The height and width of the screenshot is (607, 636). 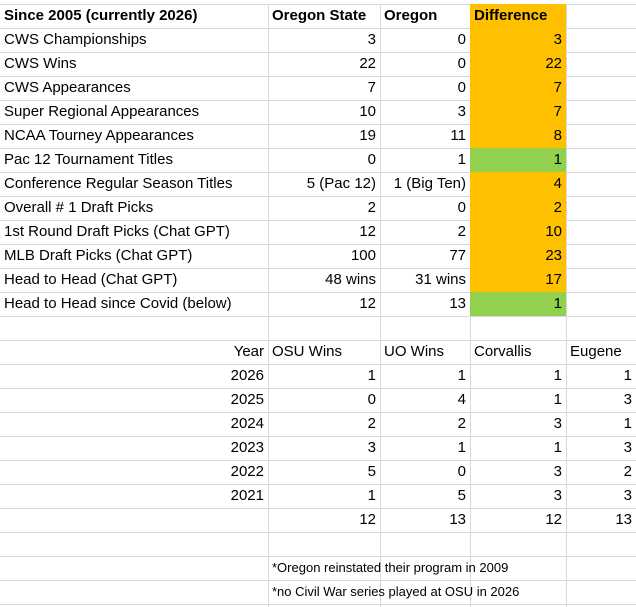 What do you see at coordinates (367, 111) in the screenshot?
I see `summary-osu-value: 10` at bounding box center [367, 111].